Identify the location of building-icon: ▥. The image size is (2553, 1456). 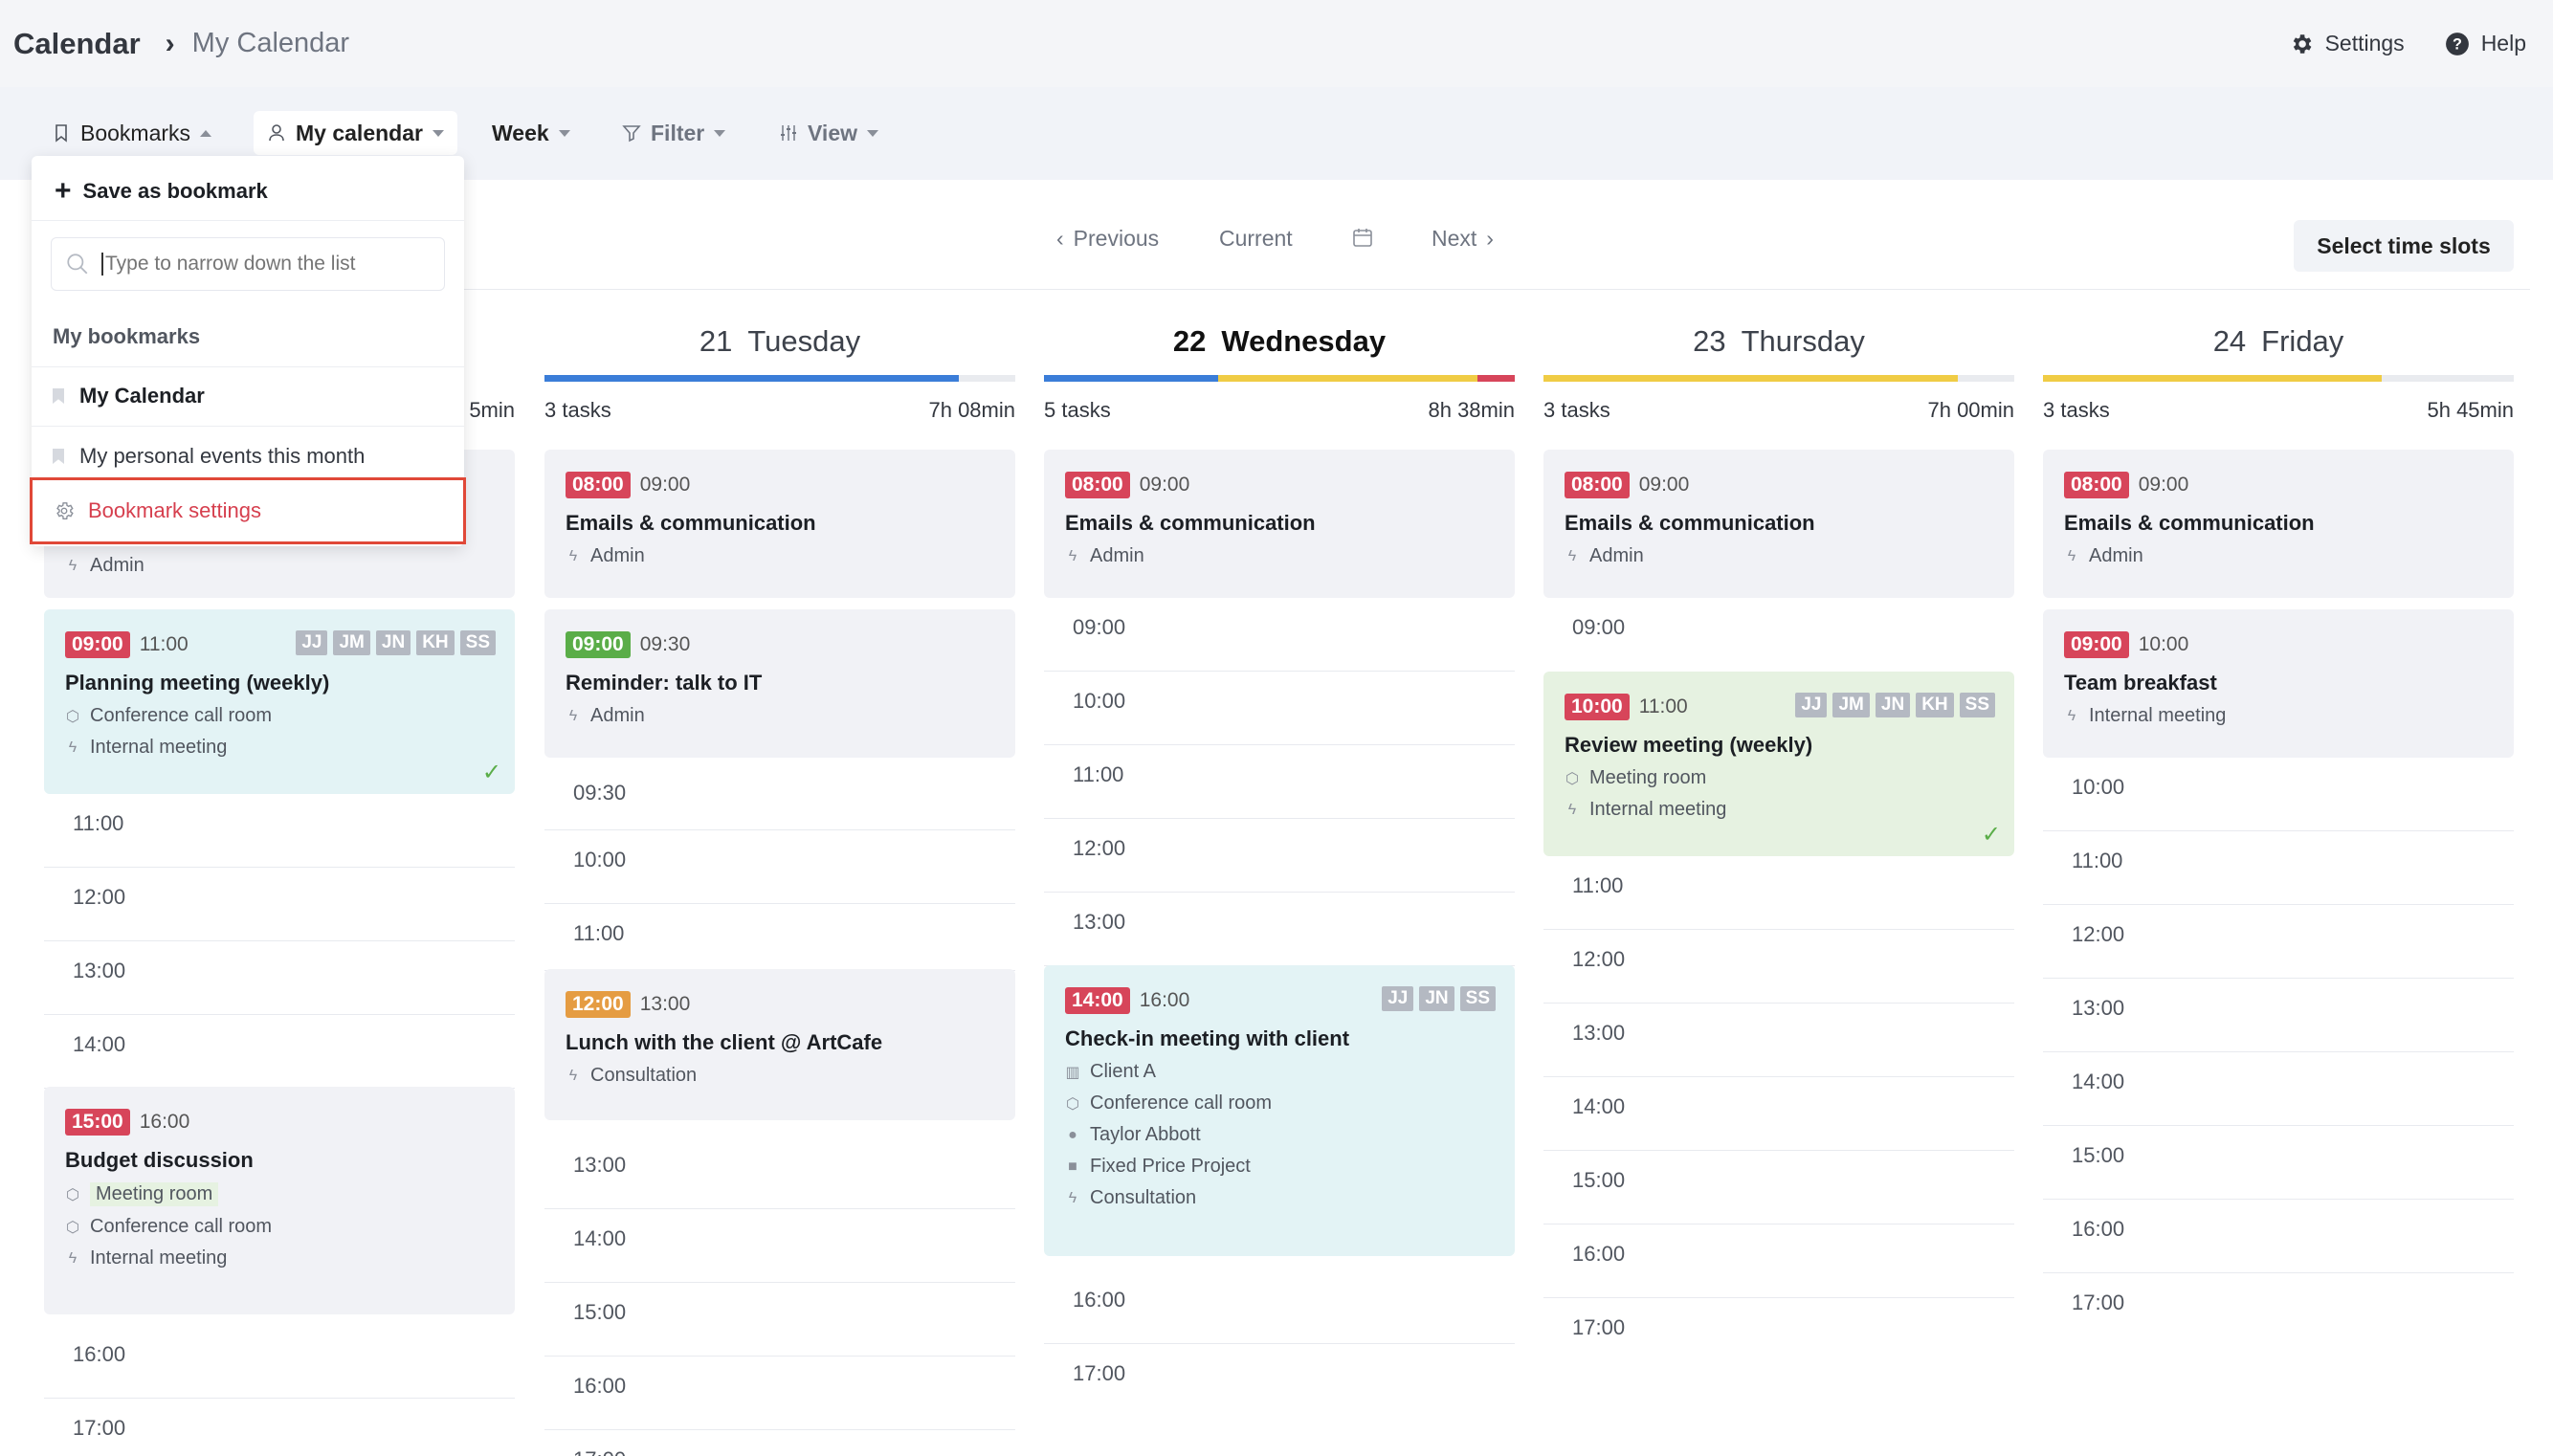
(1072, 1073).